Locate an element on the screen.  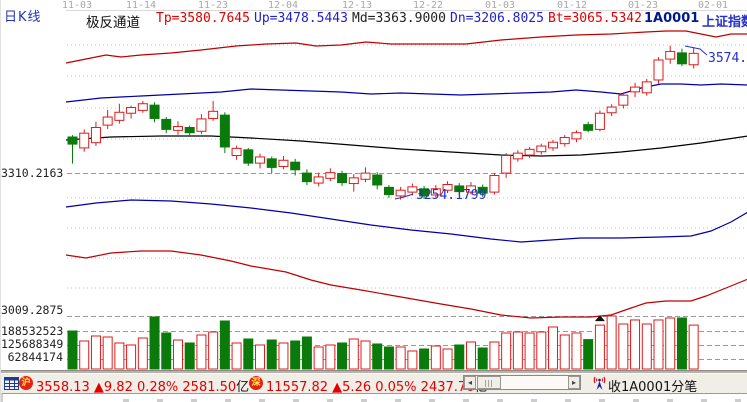
shanghai-quote-unit: 亿 is located at coordinates (243, 387).